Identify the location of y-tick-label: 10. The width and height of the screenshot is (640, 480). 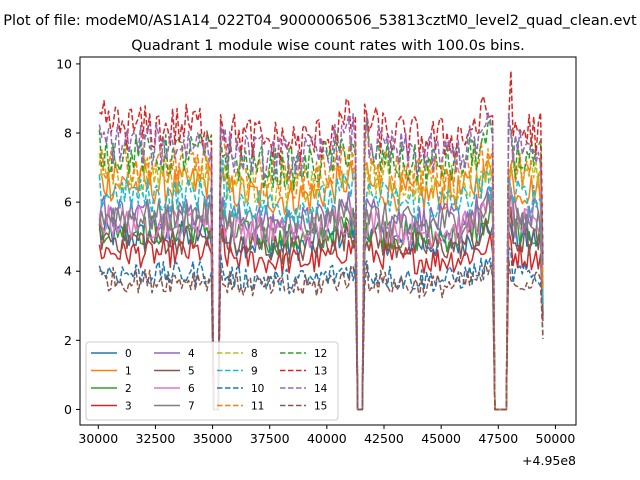
(64, 63).